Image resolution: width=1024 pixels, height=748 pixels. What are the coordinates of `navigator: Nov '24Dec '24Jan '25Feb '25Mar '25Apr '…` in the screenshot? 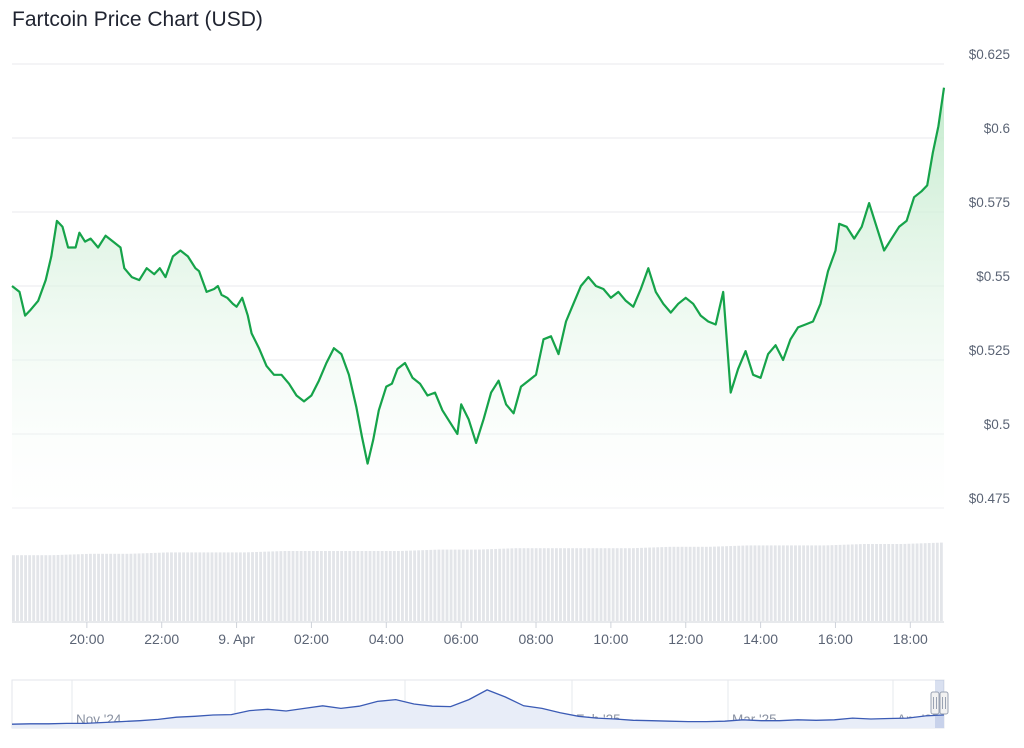 It's located at (480, 704).